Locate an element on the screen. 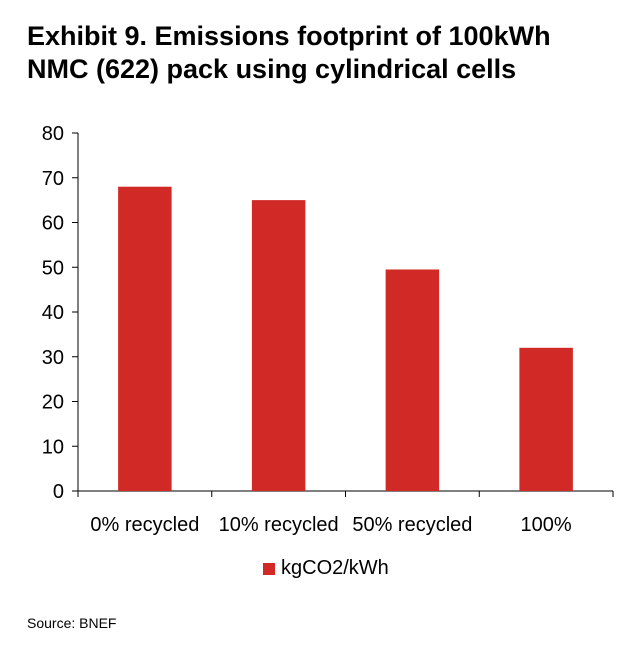 The height and width of the screenshot is (657, 640). y-tick-label: 30 is located at coordinates (53, 358).